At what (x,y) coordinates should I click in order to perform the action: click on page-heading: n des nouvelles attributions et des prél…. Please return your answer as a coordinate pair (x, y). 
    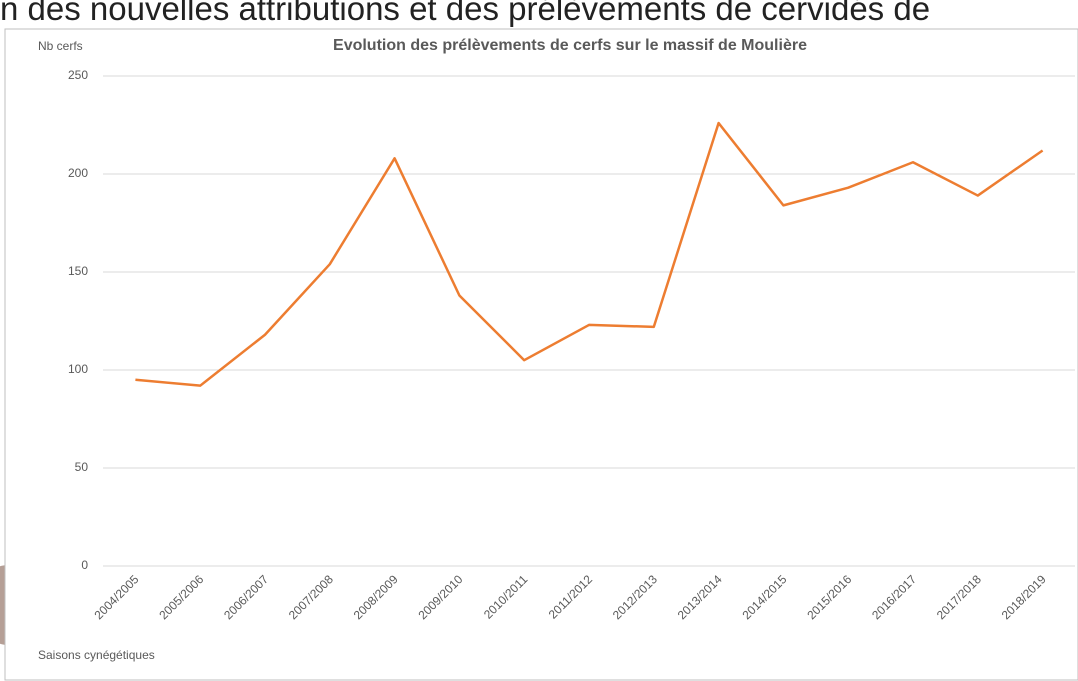
    Looking at the image, I should click on (465, 13).